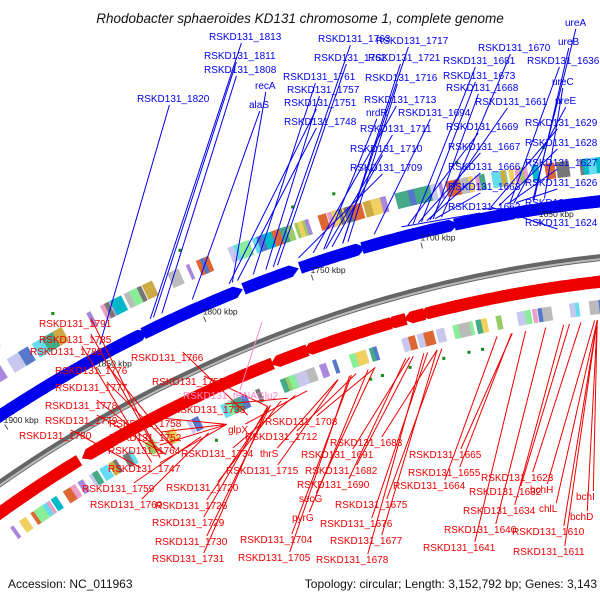  What do you see at coordinates (301, 422) in the screenshot?
I see `reverse-gene-label: RSKD131_1708` at bounding box center [301, 422].